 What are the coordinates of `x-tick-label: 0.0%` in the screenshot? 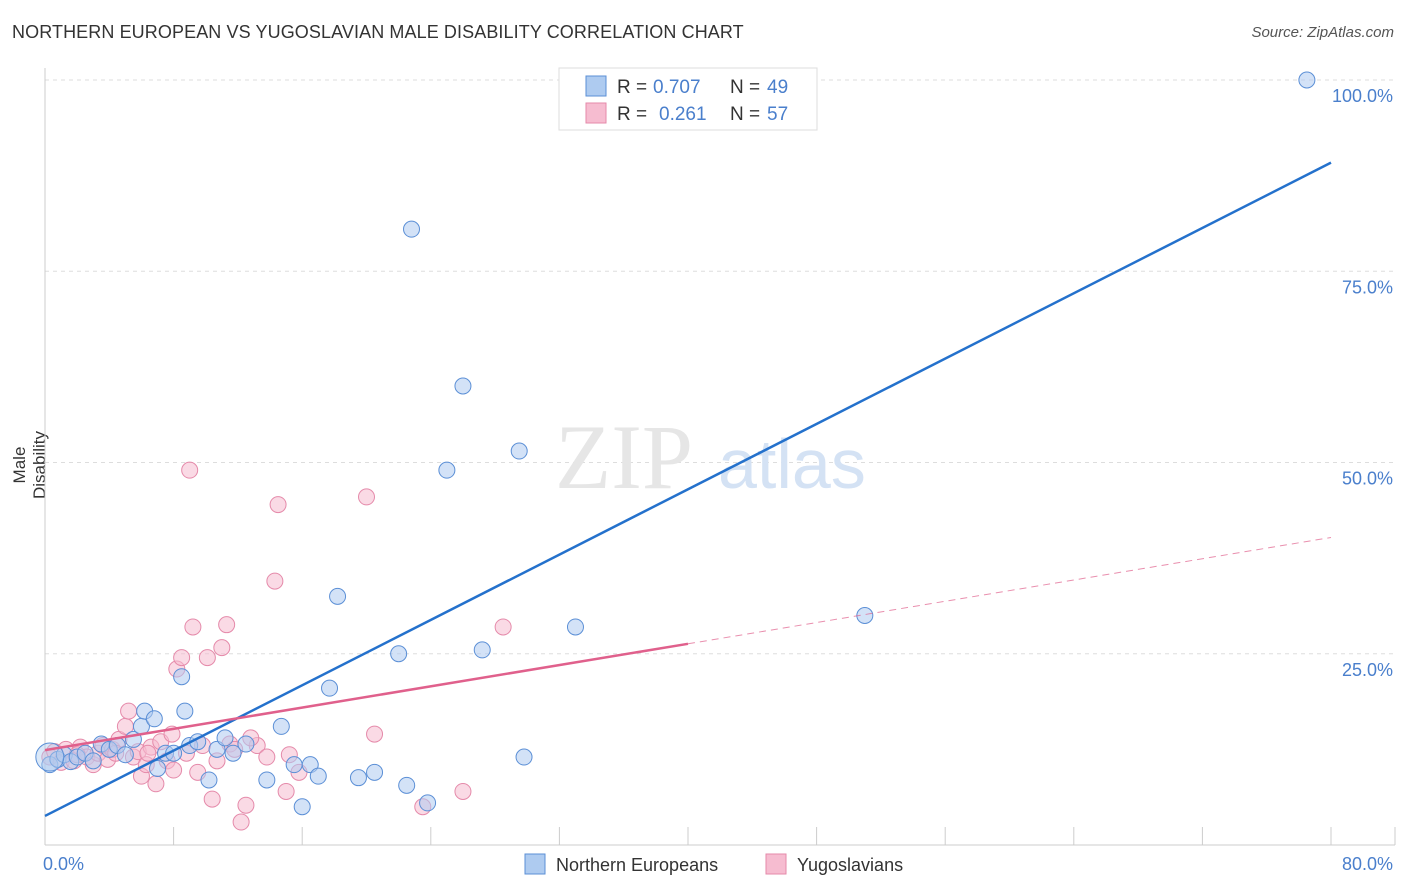 It's located at (63, 864).